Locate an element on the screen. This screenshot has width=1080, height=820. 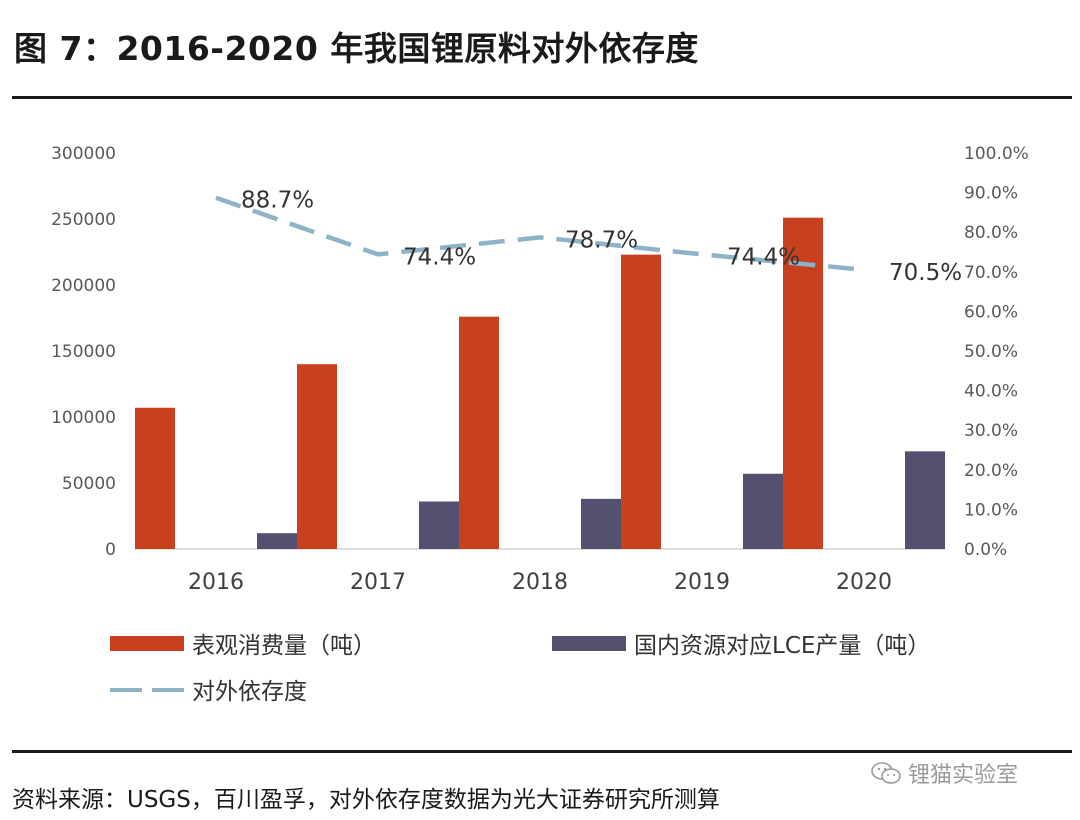
right-tick-label: 70.0% is located at coordinates (991, 273).